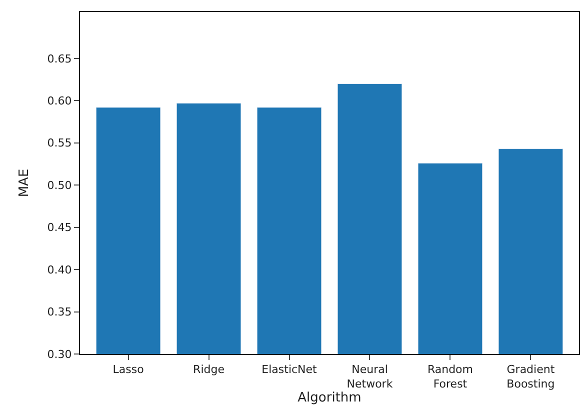  What do you see at coordinates (128, 369) in the screenshot?
I see `x-tick-label: Lasso` at bounding box center [128, 369].